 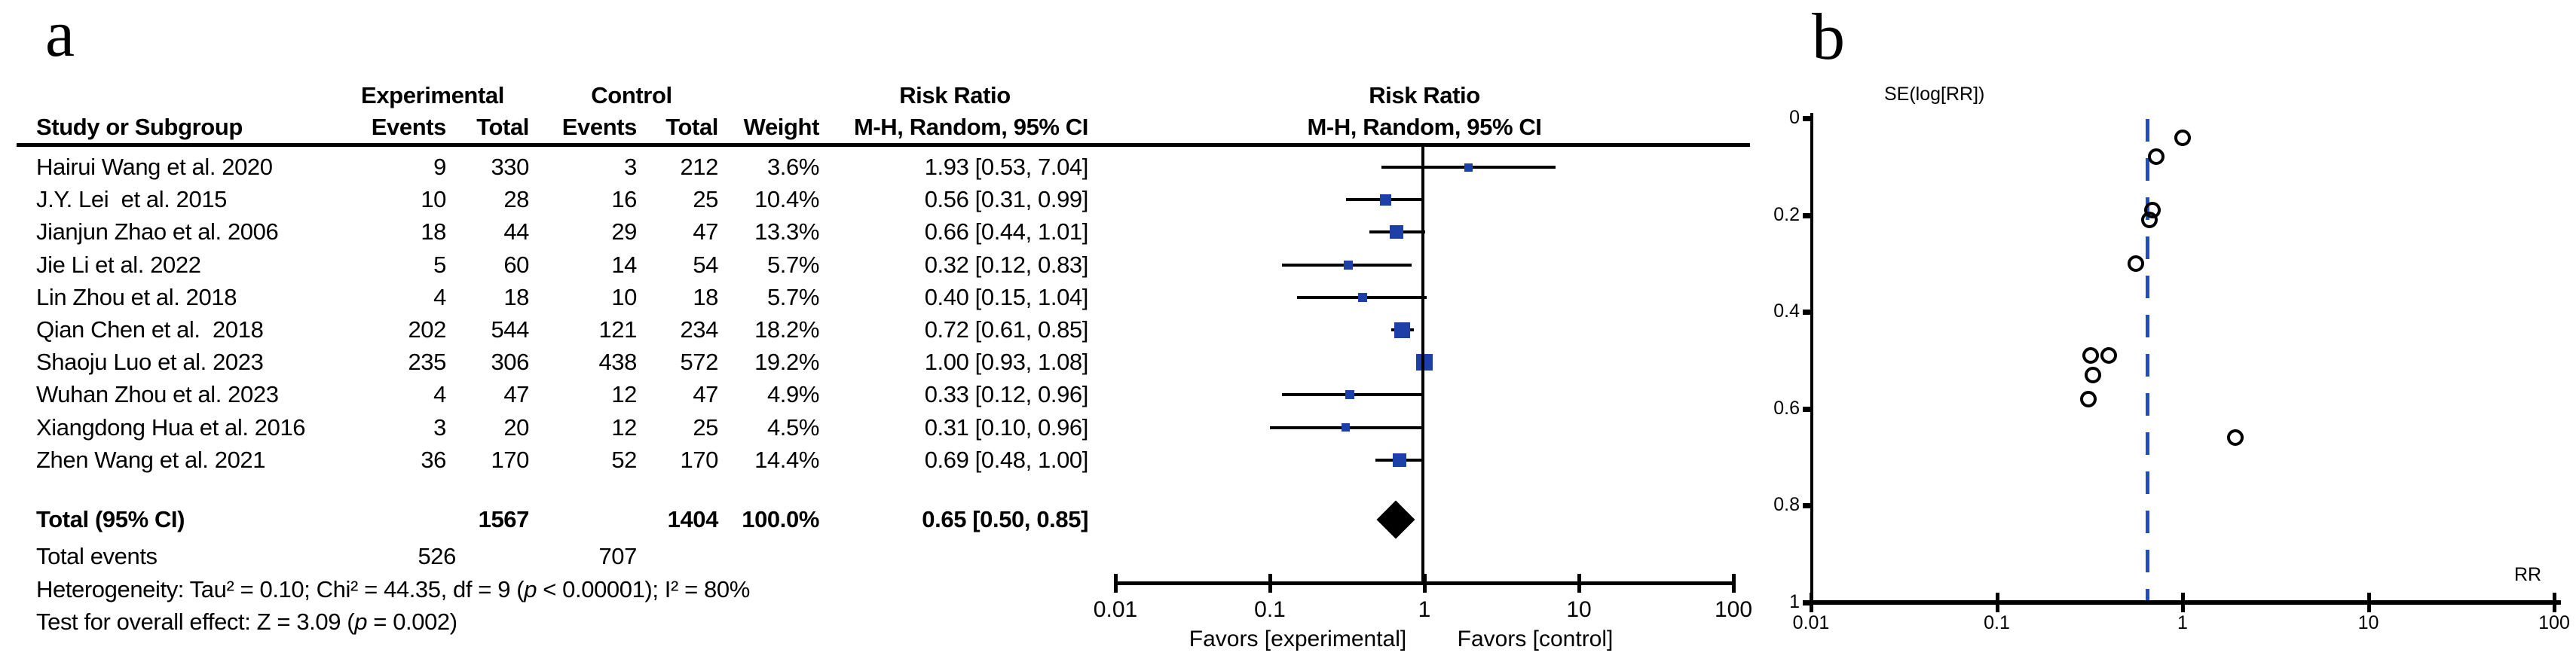 I want to click on total-events-ctl: 707, so click(x=617, y=556).